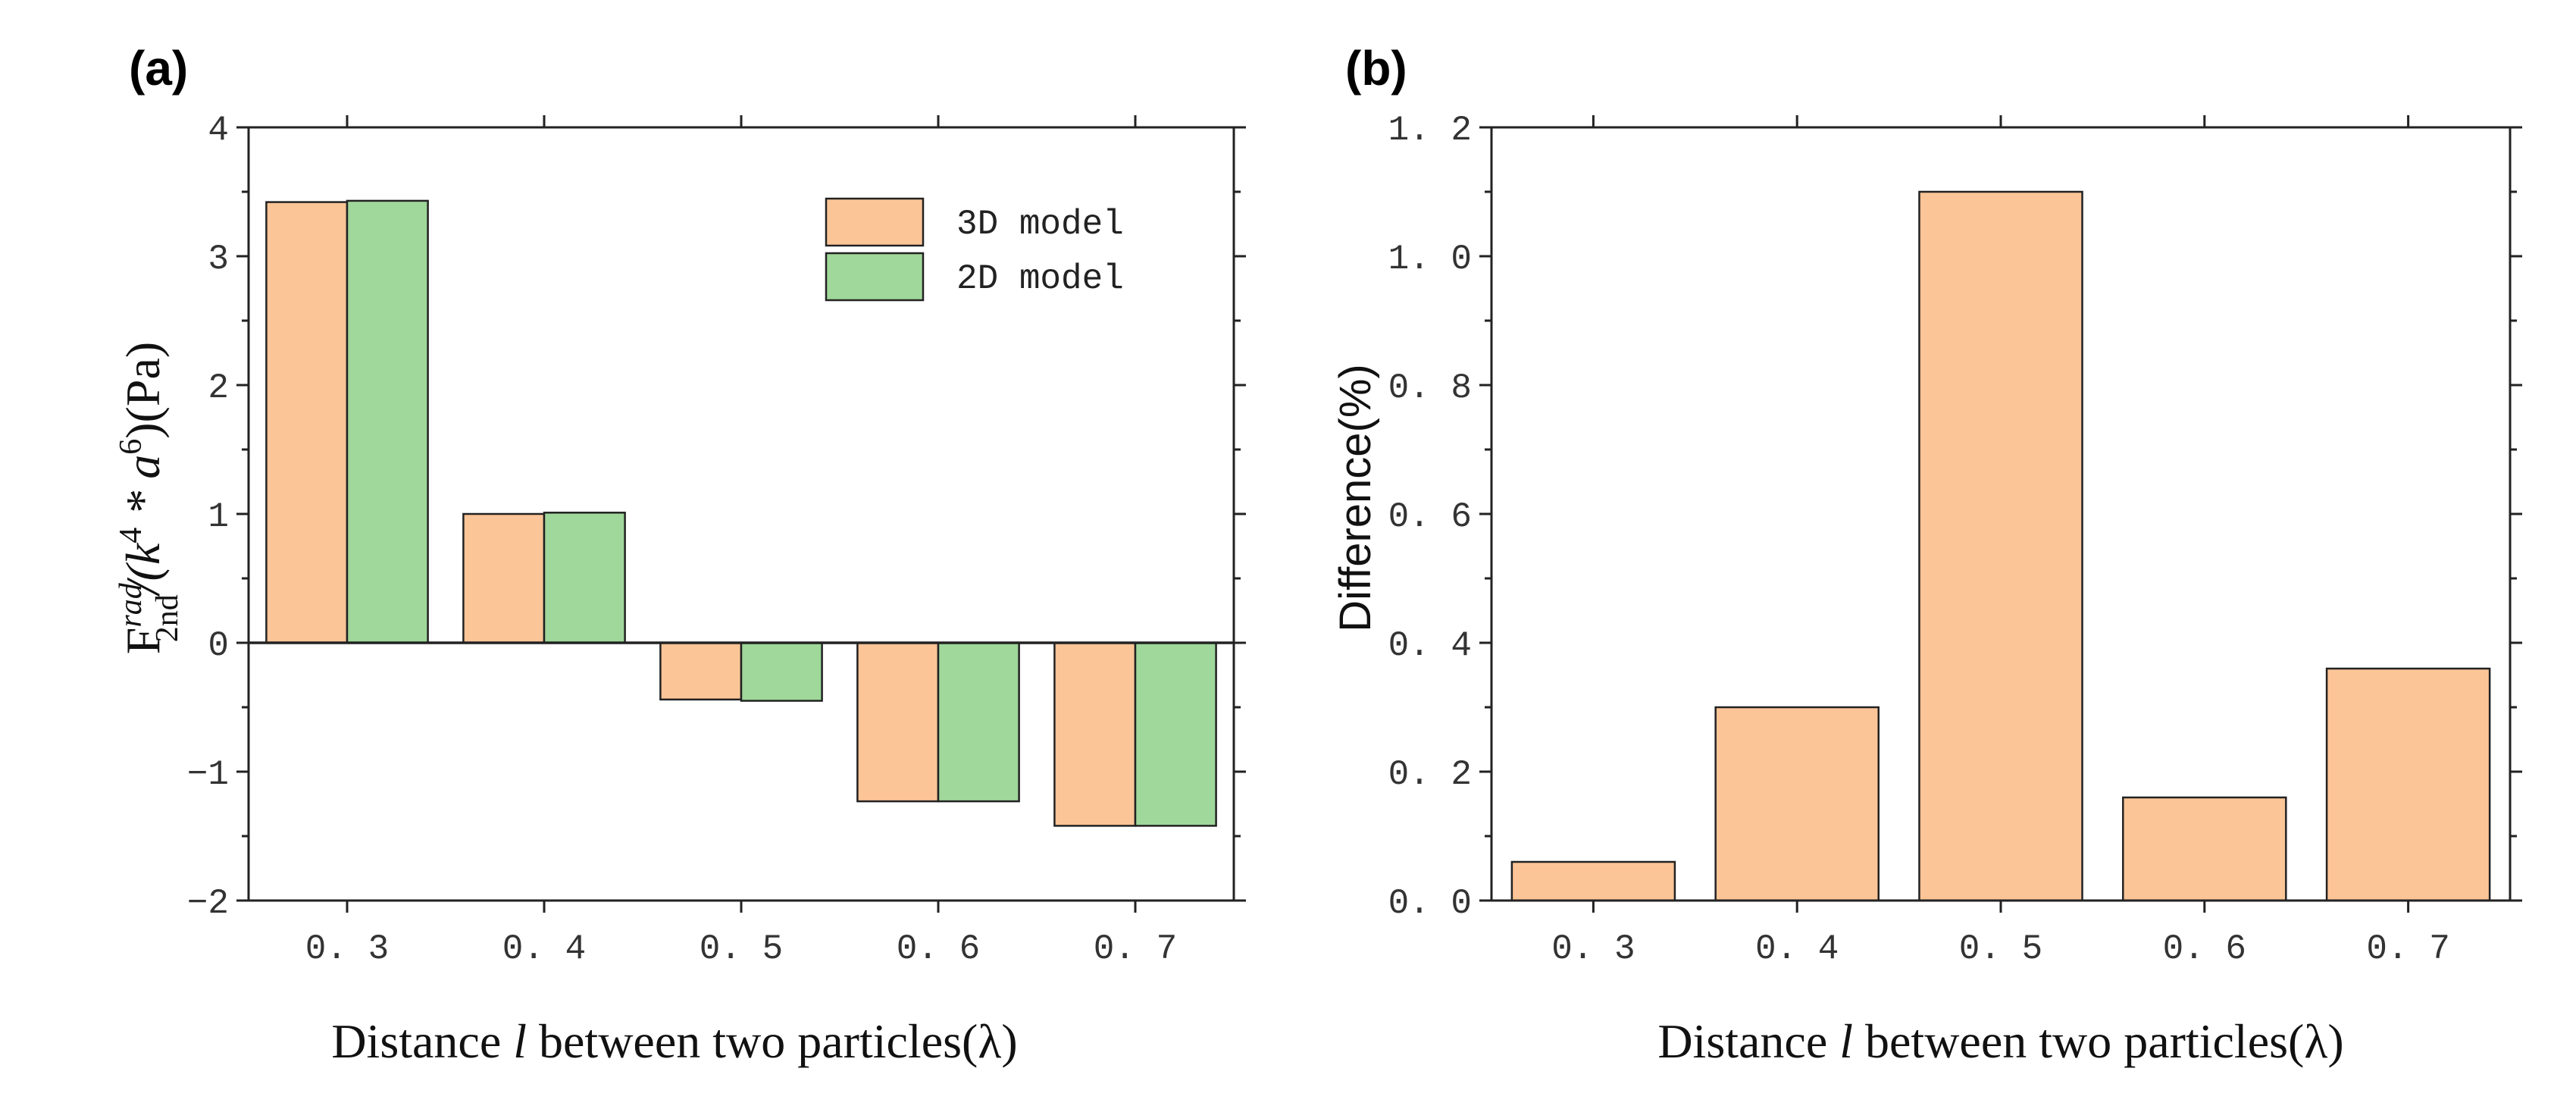  What do you see at coordinates (1430, 388) in the screenshot?
I see `panel-b-ytick-label: 0. 8` at bounding box center [1430, 388].